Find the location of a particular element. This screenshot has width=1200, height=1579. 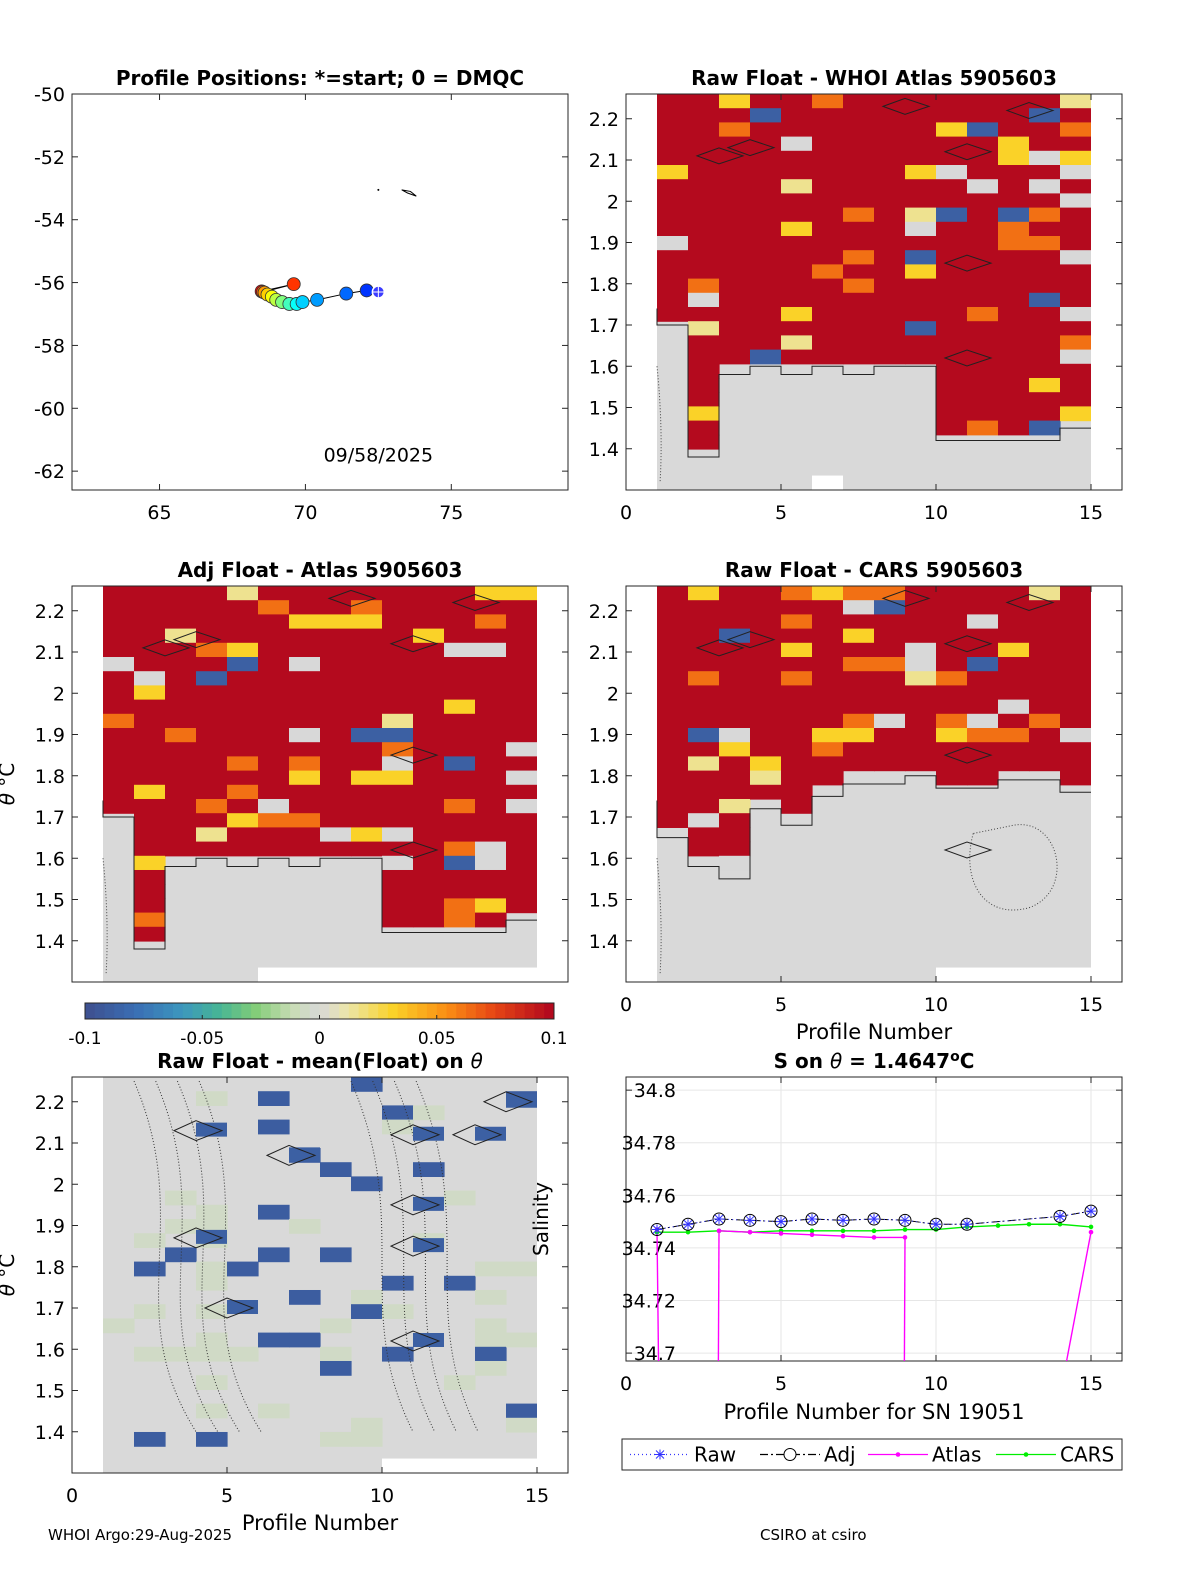

y-tick-label: 2.1 is located at coordinates (50, 1144).